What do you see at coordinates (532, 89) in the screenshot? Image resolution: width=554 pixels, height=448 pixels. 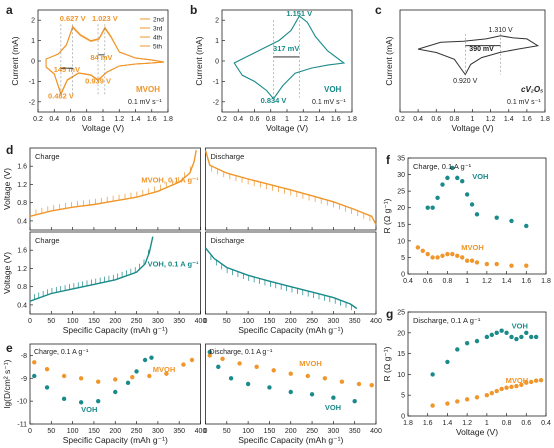 I see `sample-label: cV₂O₅` at bounding box center [532, 89].